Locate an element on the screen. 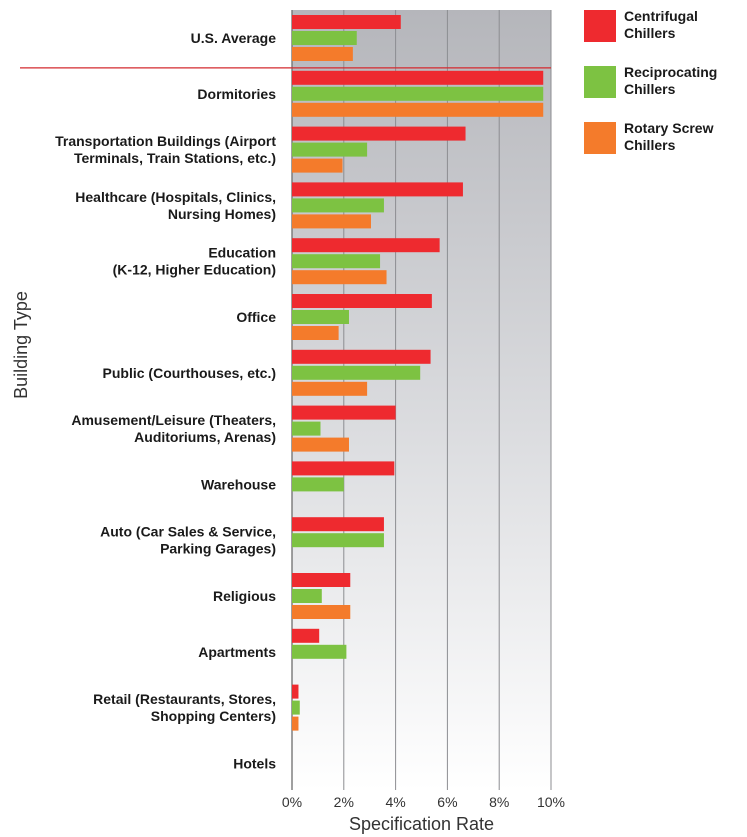 The image size is (747, 837). legend-label-rotary-screw: Rotary Screw Chillers is located at coordinates (669, 136).